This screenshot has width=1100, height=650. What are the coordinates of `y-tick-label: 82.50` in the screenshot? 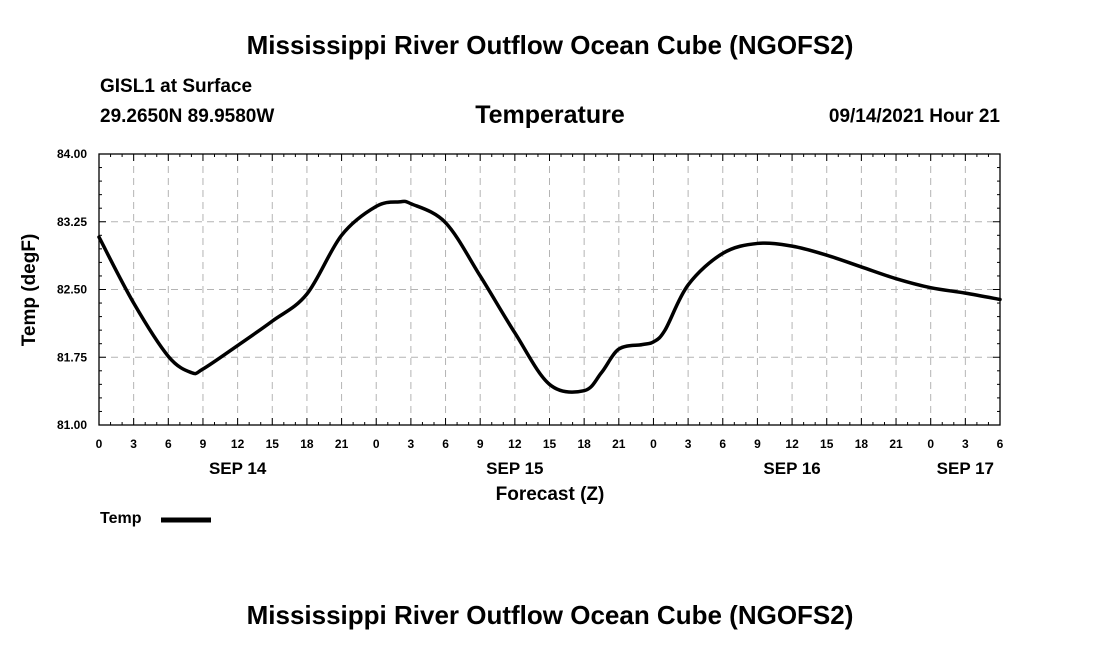 It's located at (72, 290).